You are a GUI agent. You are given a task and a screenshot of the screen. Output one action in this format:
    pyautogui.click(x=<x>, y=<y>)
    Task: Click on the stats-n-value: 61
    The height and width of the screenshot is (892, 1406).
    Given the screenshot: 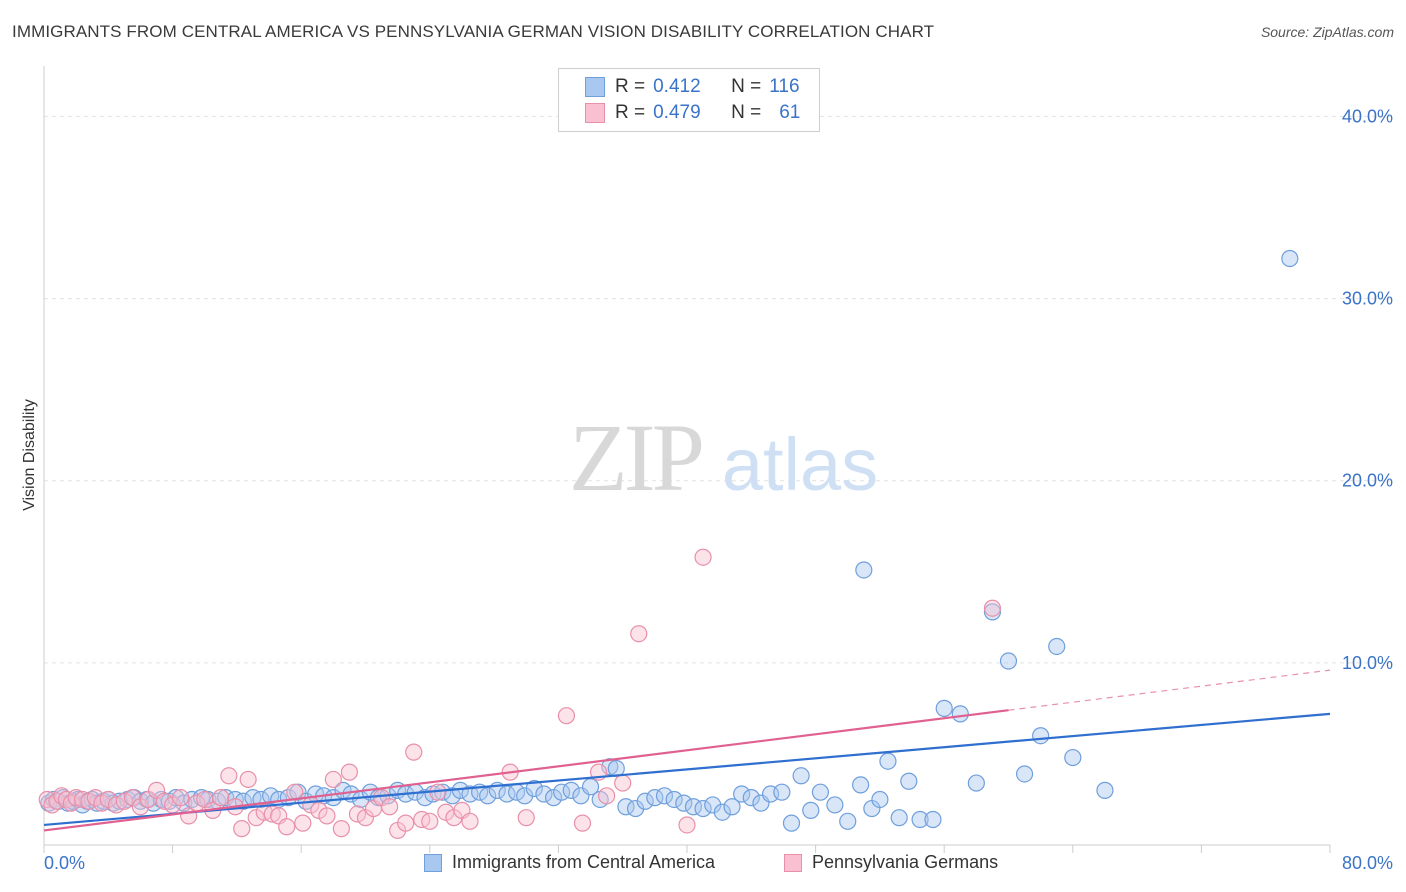 What is the action you would take?
    pyautogui.click(x=790, y=112)
    